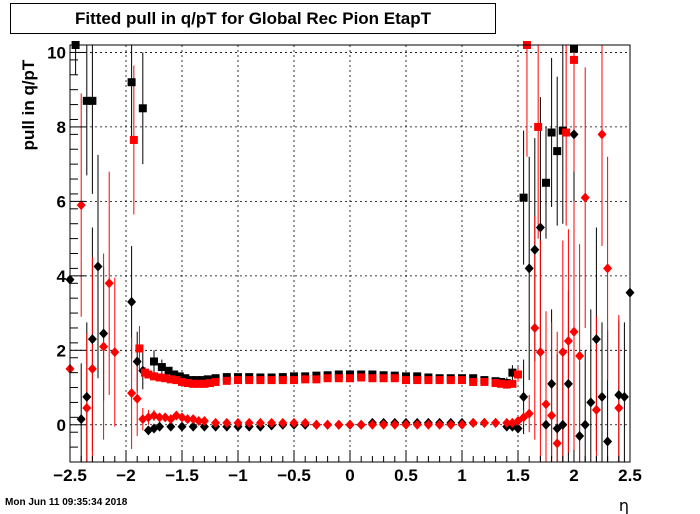 This screenshot has height=514, width=700. I want to click on y-tick-label: 2, so click(61, 350).